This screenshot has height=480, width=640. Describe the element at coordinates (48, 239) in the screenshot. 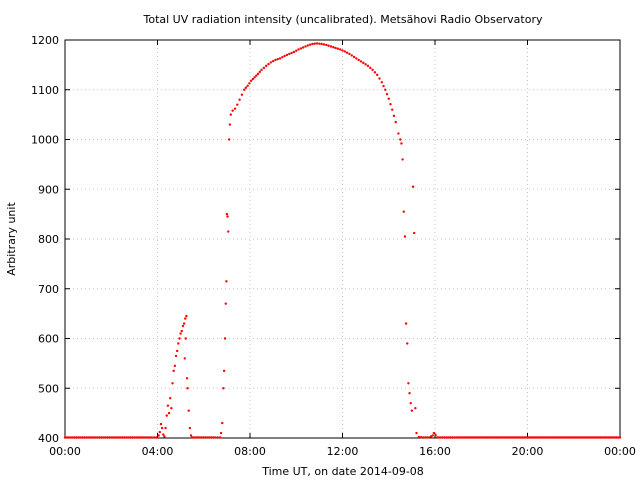

I see `y-tick-label: 800` at that location.